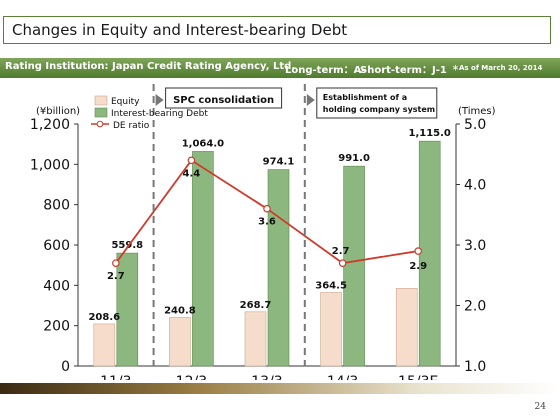 The height and width of the screenshot is (420, 560). What do you see at coordinates (127, 245) in the screenshot?
I see `debt-data-label: 559.8` at bounding box center [127, 245].